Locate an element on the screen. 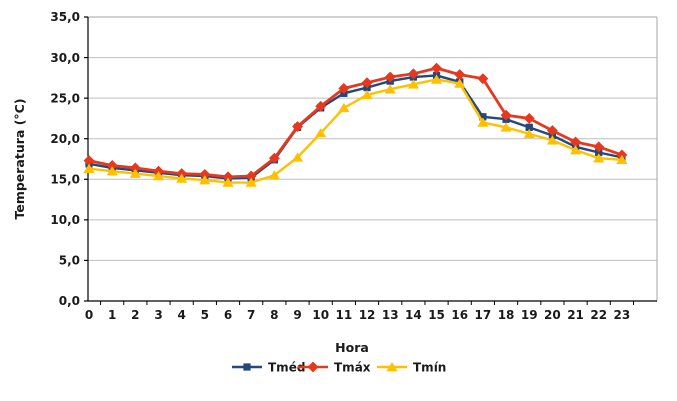 This screenshot has height=401, width=677. y-tick-label: 15,0 is located at coordinates (65, 179).